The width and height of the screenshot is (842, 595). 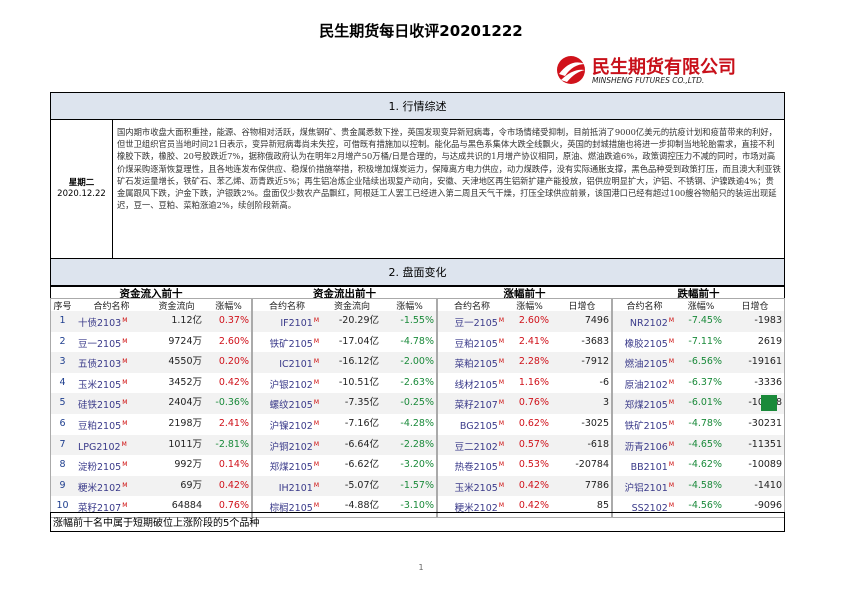 What do you see at coordinates (582, 403) in the screenshot?
I see `table-cell: 3` at bounding box center [582, 403].